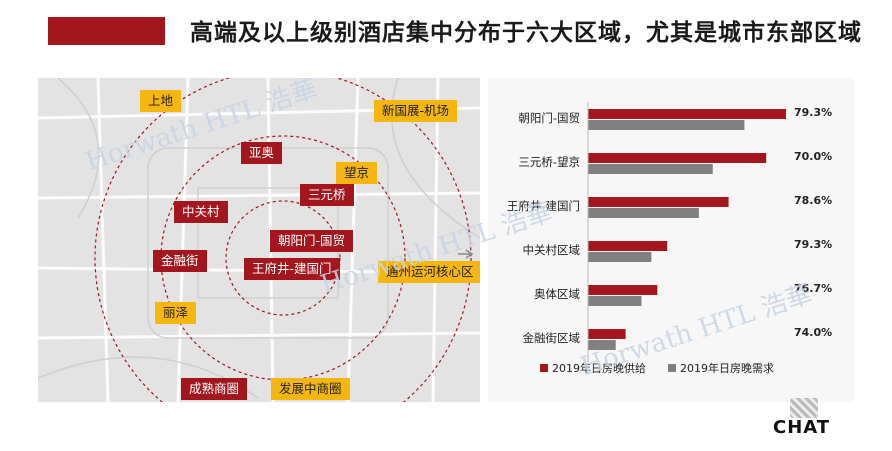 The height and width of the screenshot is (451, 892). I want to click on tag-wangfujing-jianguomen: 王府井-建国门, so click(292, 269).